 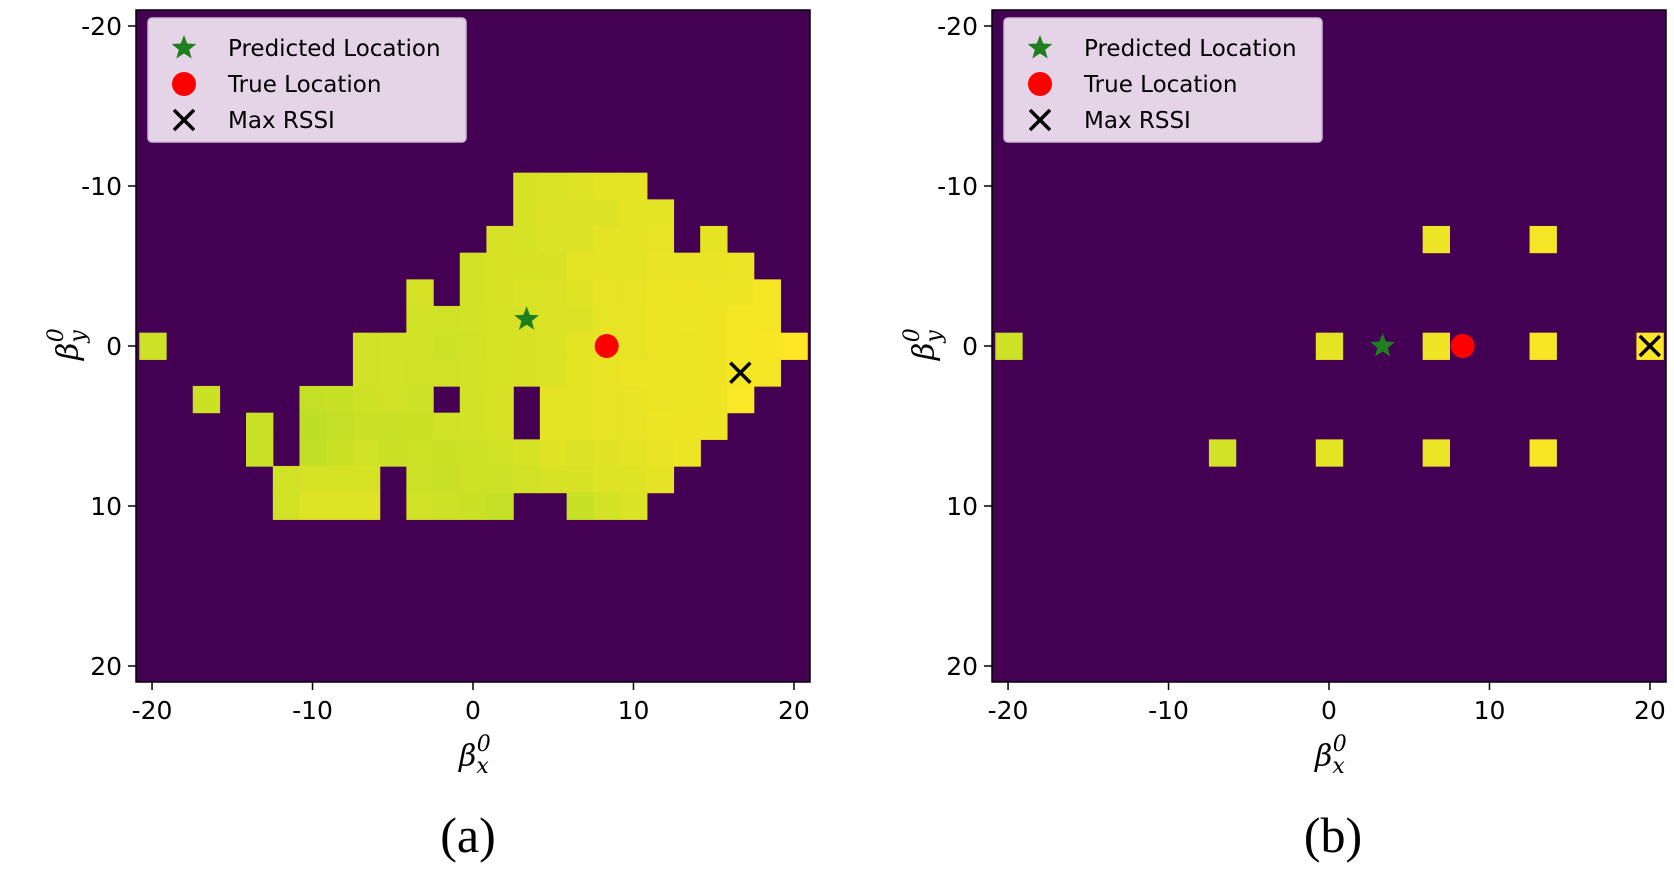 I want to click on y-axis-label-sup: 0, so click(x=912, y=335).